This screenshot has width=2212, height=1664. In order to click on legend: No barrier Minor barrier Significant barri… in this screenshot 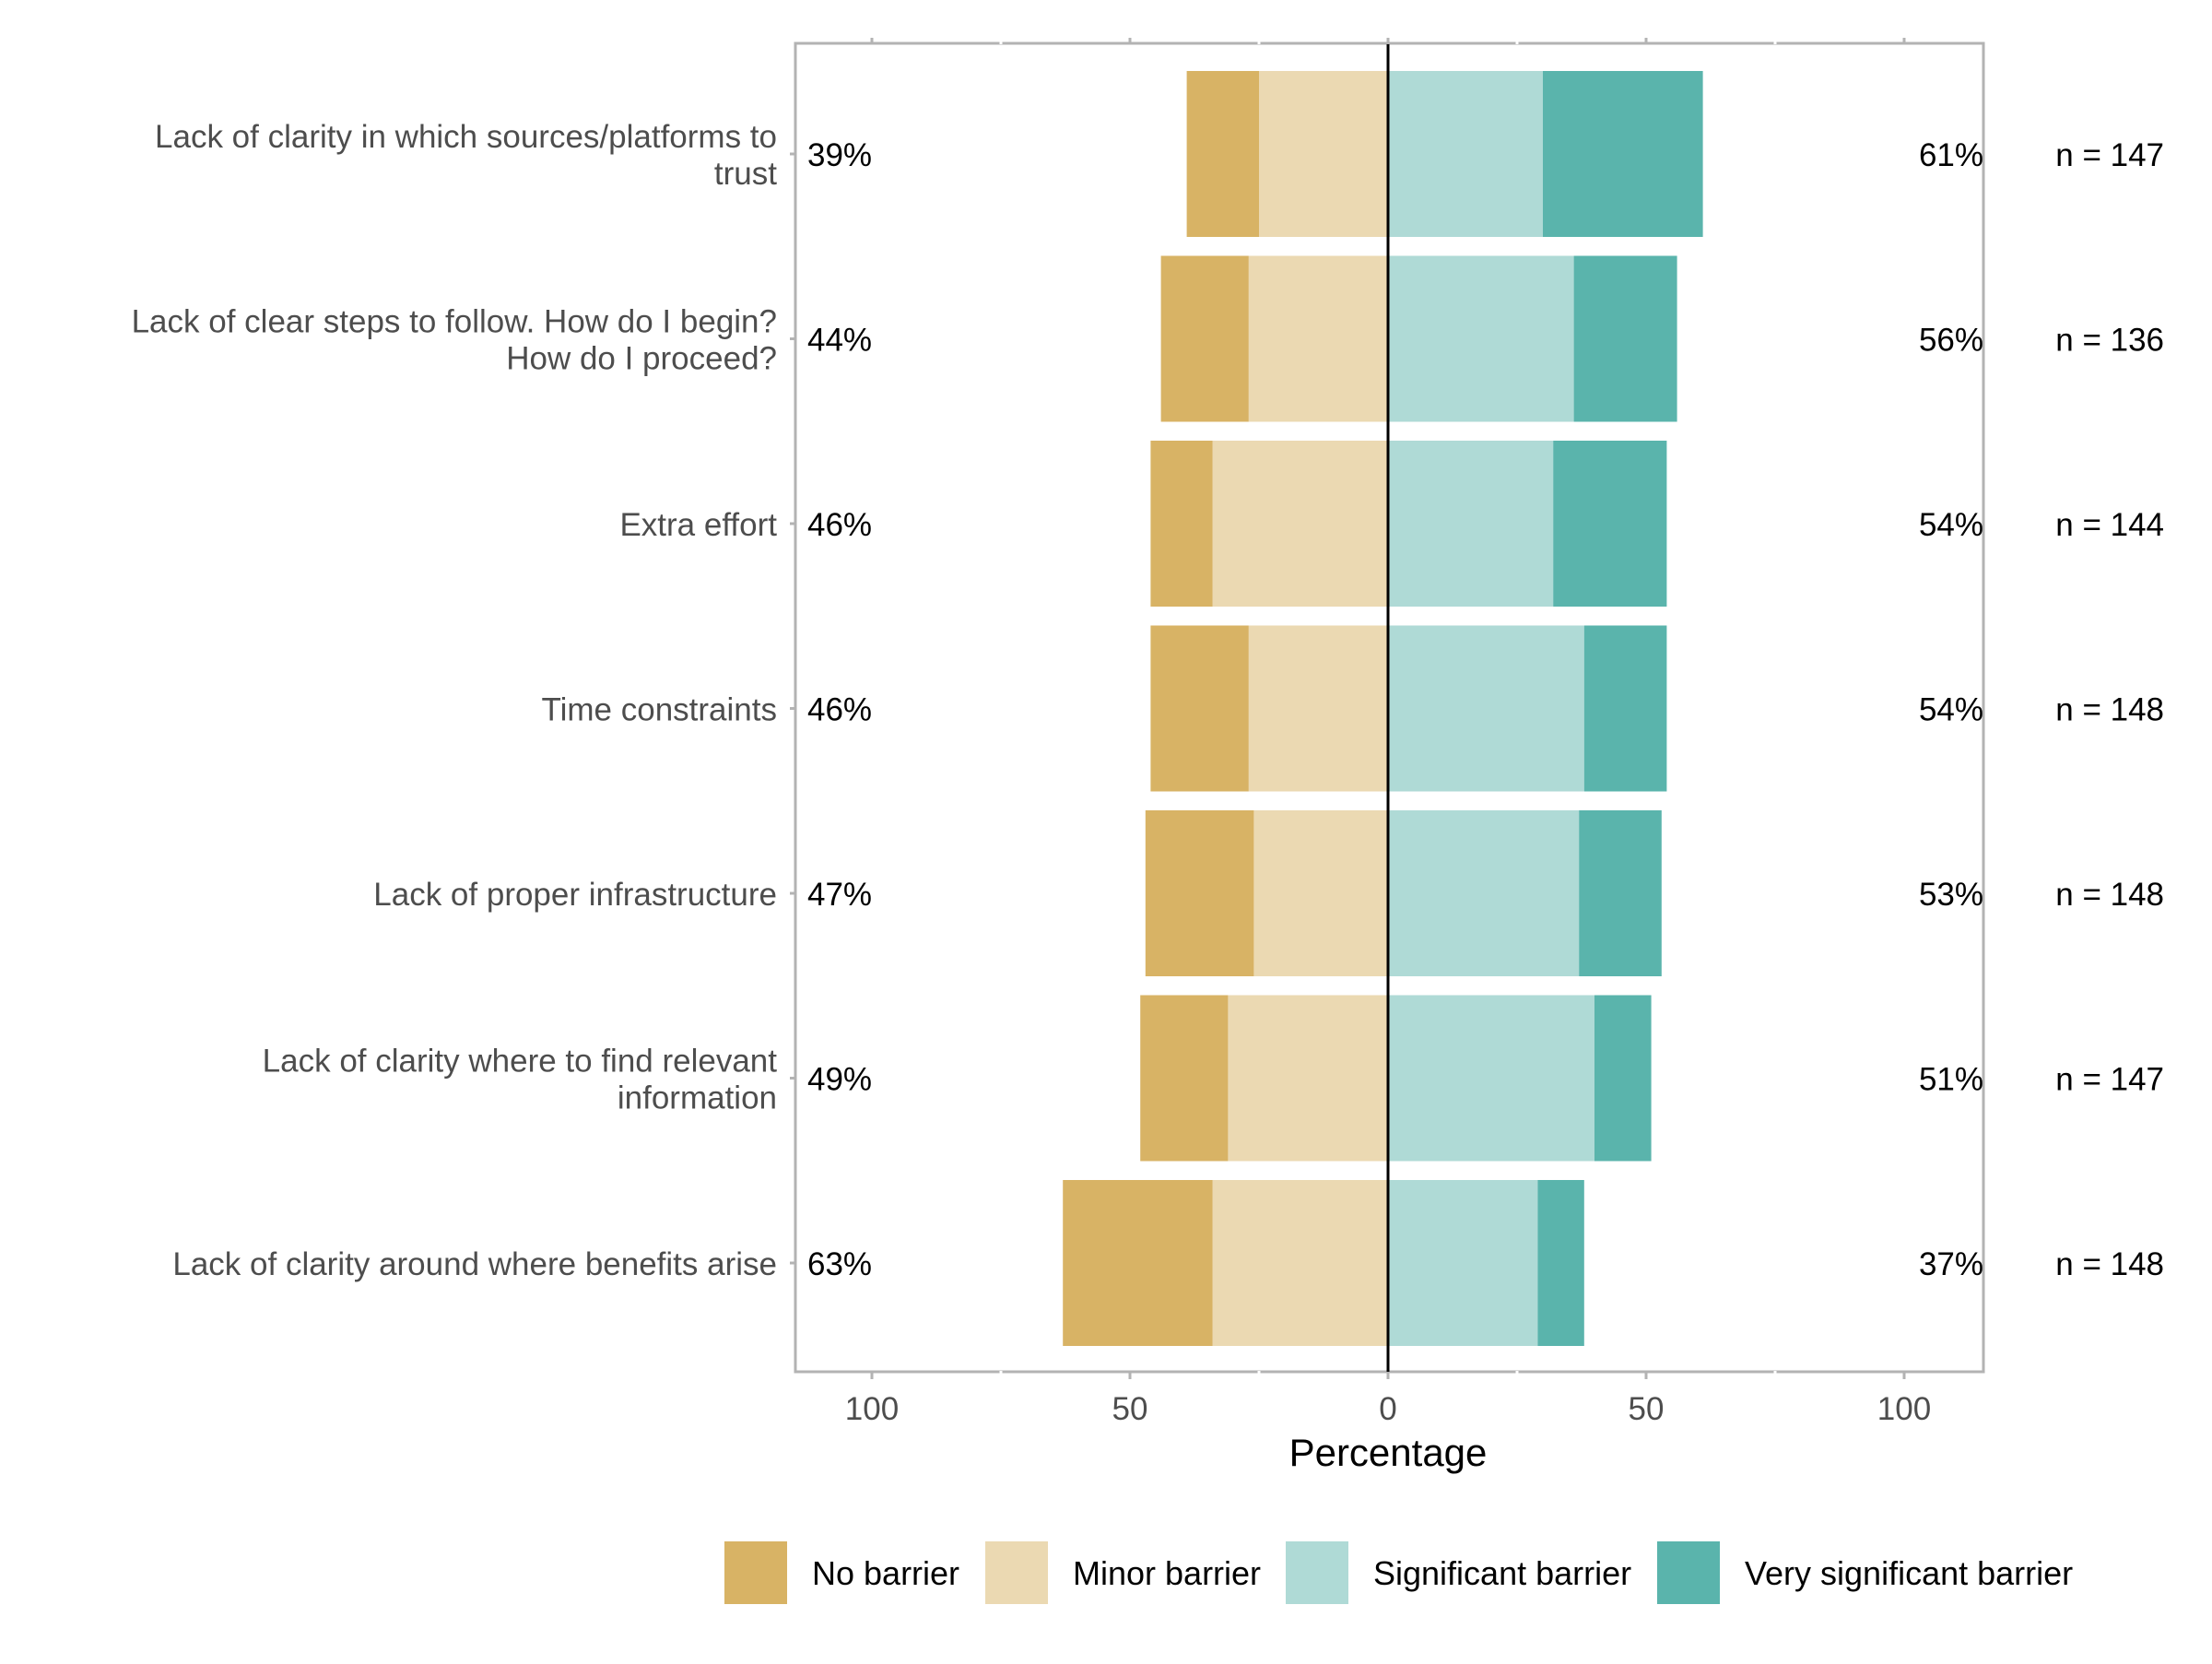, I will do `click(1398, 1572)`.